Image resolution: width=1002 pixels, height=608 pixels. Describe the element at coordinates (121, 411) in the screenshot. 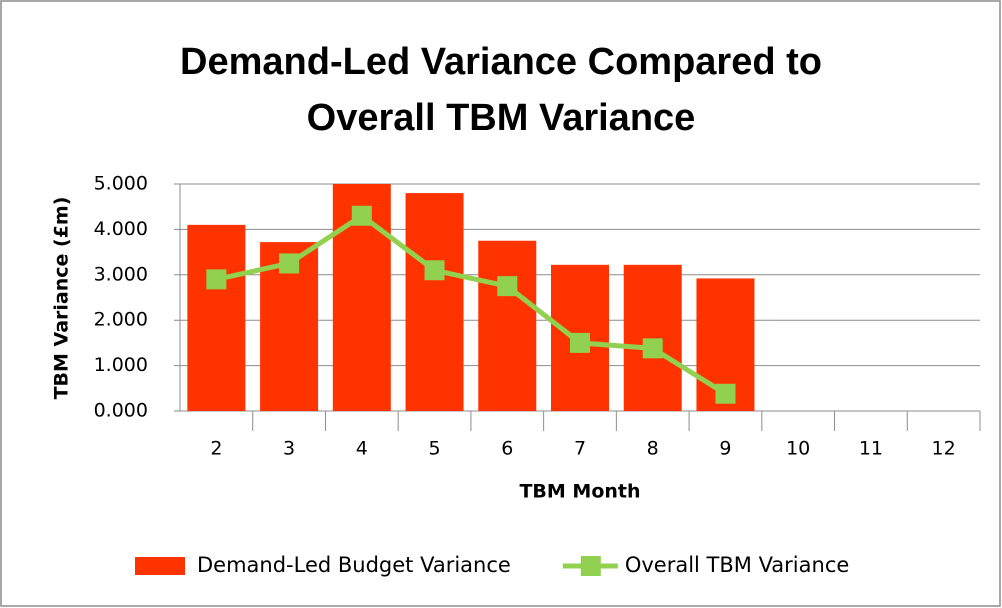

I see `y-tick-label: 0.000` at that location.